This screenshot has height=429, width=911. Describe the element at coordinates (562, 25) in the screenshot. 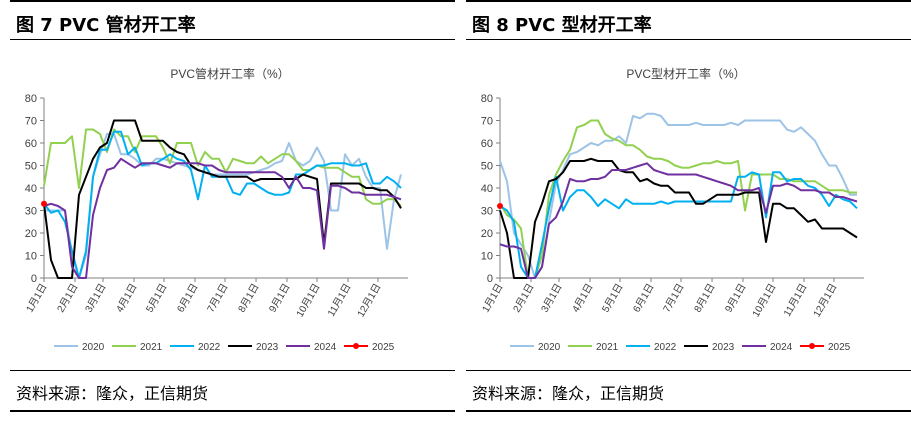

I see `panel-heading: 图 8 PVC 型材开工率` at that location.